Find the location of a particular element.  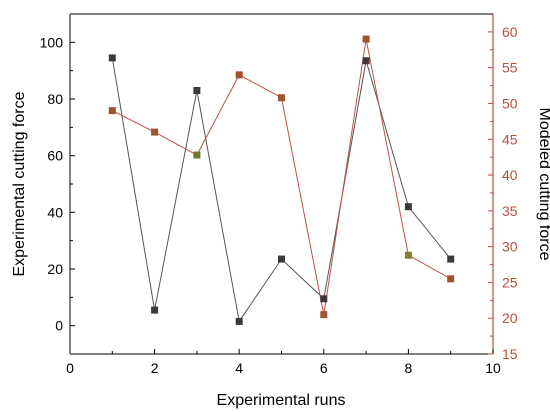

y2-tick-label: 50 is located at coordinates (510, 103).